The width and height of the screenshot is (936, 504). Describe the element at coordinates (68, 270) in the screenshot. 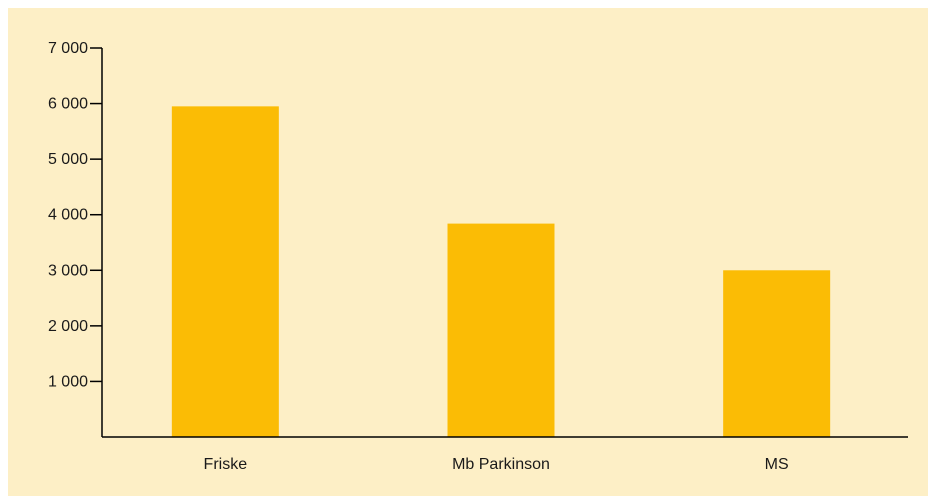

I see `y-tick-label: 3 000` at that location.